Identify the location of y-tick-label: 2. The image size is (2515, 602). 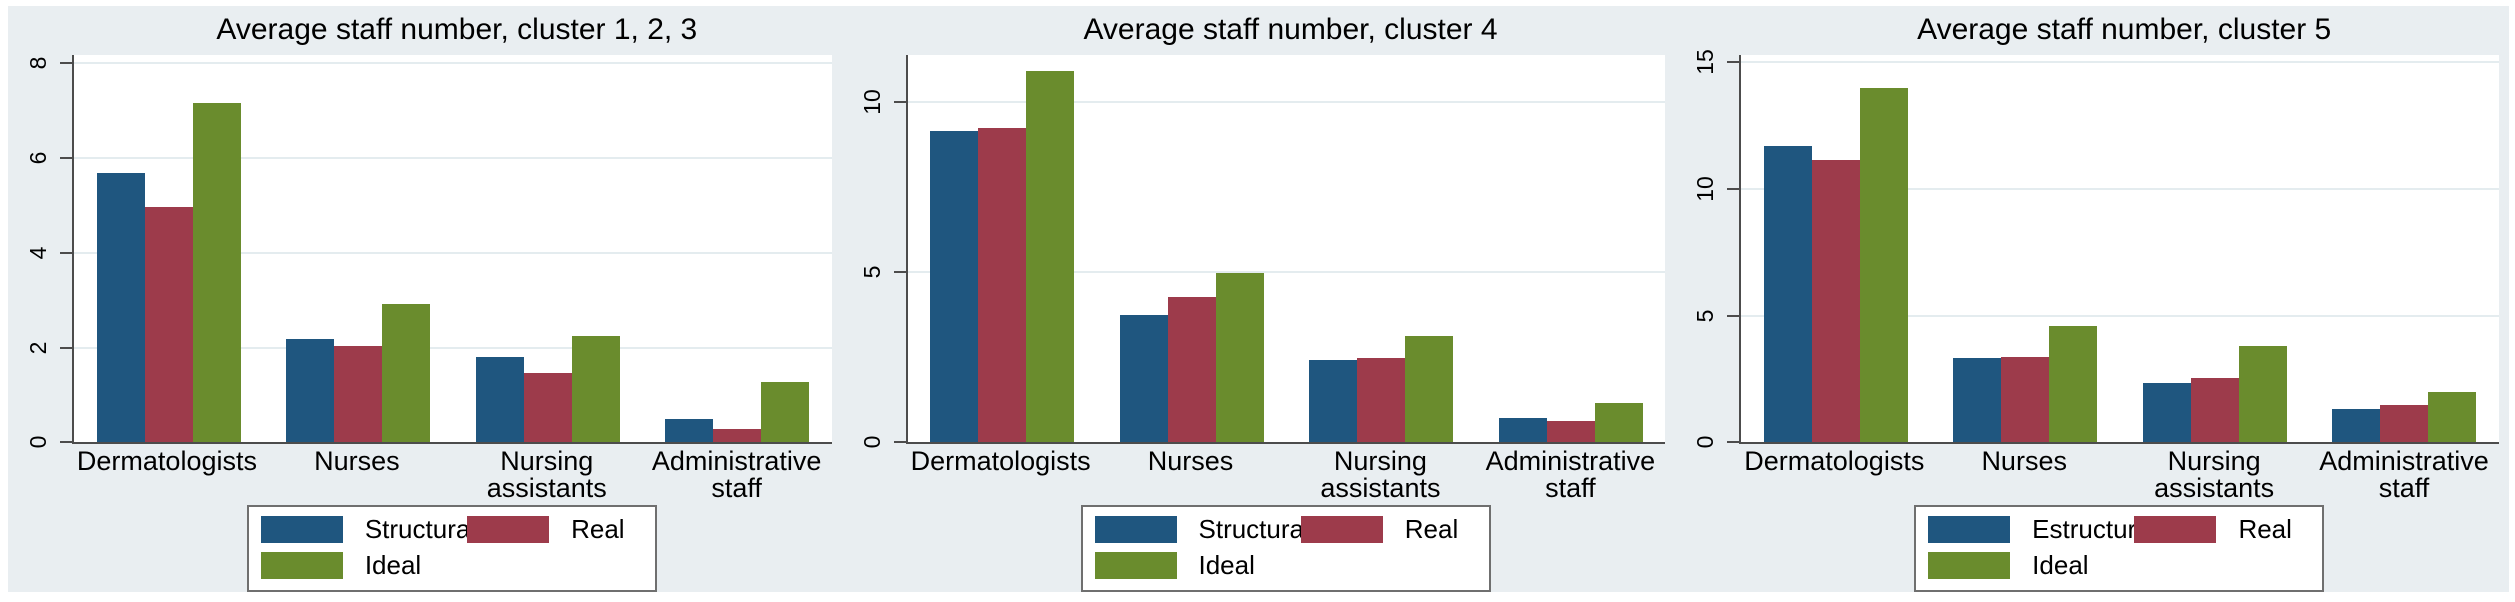
(37, 347).